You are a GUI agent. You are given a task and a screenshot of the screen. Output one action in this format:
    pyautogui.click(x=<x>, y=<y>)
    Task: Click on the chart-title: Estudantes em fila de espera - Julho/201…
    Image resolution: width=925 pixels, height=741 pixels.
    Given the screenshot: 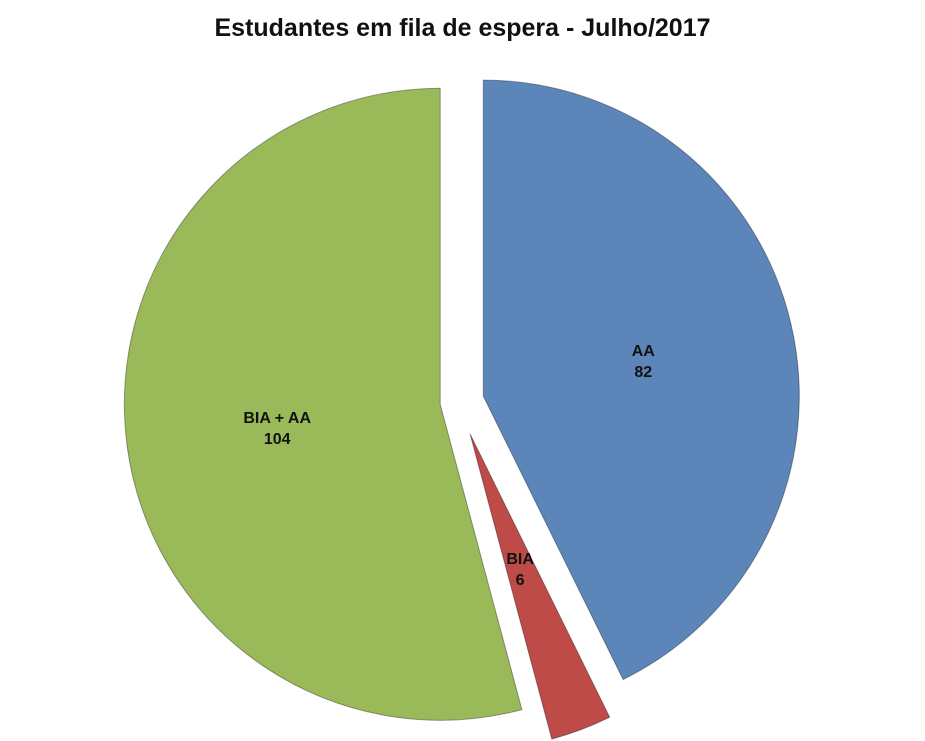 What is the action you would take?
    pyautogui.click(x=462, y=28)
    